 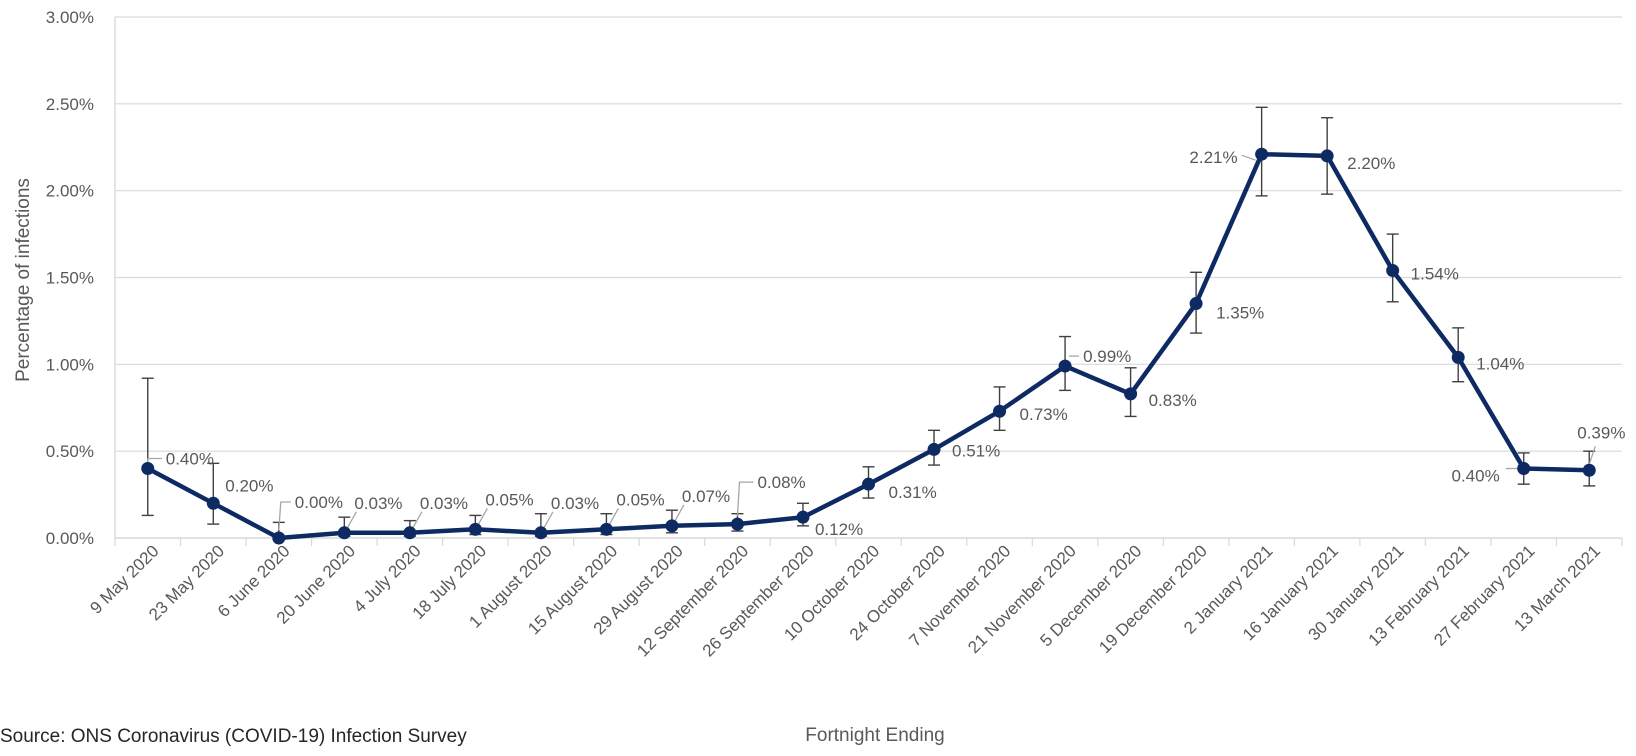 I want to click on y-tick-label: 2.50%, so click(x=70, y=104).